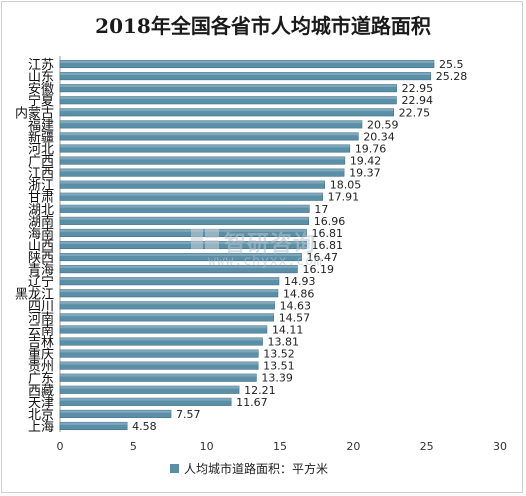  Describe the element at coordinates (41, 174) in the screenshot. I see `category-label: 江西` at that location.